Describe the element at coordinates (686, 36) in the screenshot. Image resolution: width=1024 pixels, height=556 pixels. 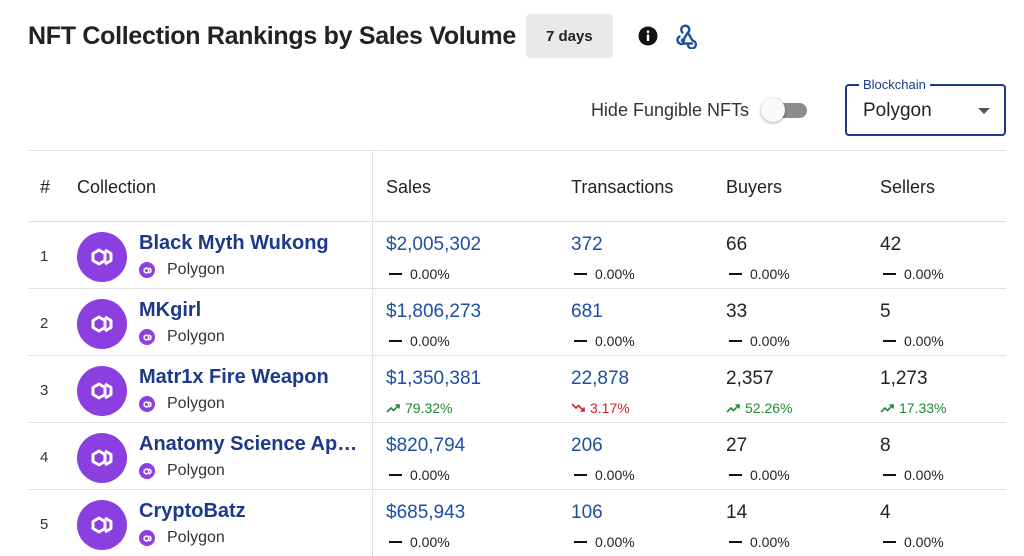
I see `webhook-icon` at that location.